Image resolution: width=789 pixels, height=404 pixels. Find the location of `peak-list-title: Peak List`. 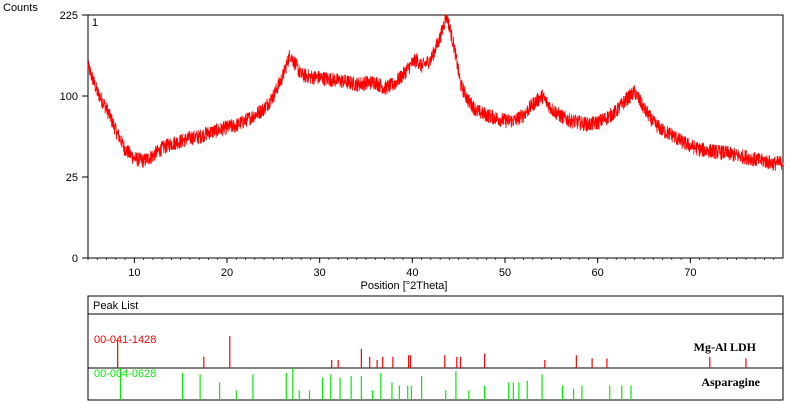

peak-list-title: Peak List is located at coordinates (115, 306).